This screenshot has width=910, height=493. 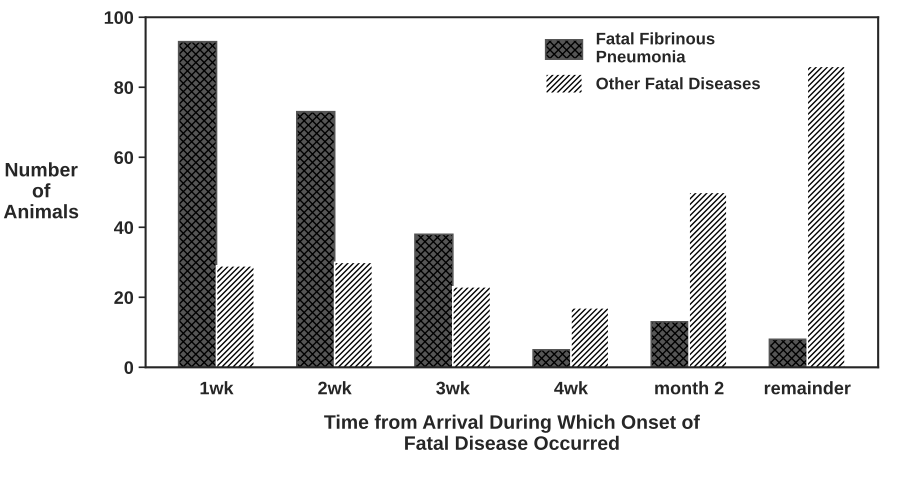 What do you see at coordinates (124, 227) in the screenshot?
I see `y-tick-label: 40` at bounding box center [124, 227].